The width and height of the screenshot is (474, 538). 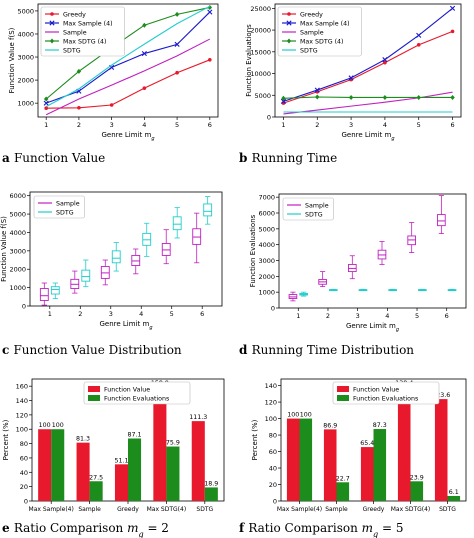 I want to click on data-label: 27.5, so click(x=96, y=477).